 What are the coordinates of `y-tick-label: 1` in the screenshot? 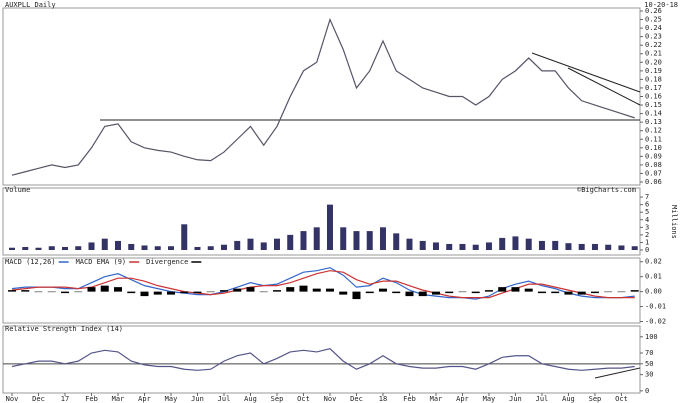 It's located at (647, 242).